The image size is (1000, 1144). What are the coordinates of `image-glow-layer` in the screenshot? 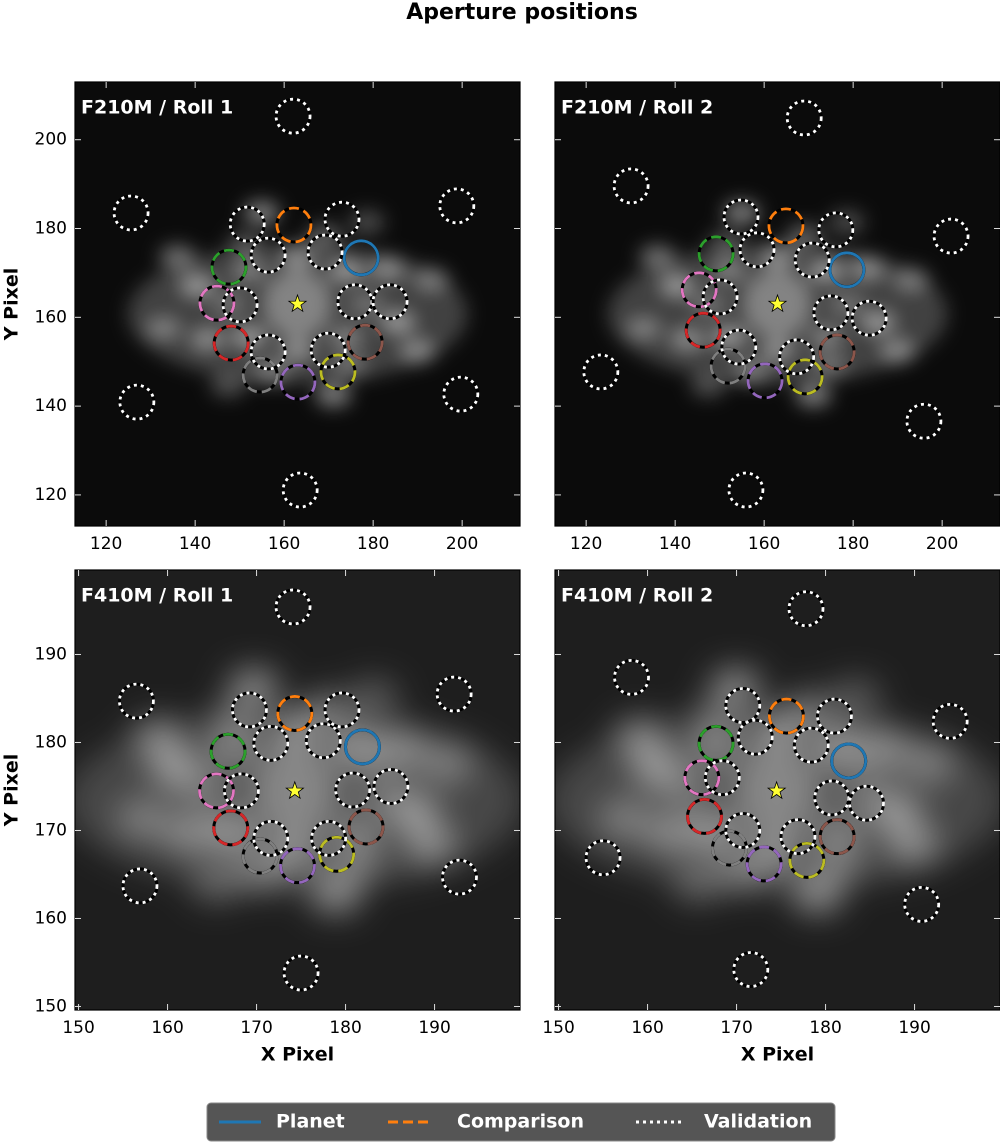 It's located at (297, 304).